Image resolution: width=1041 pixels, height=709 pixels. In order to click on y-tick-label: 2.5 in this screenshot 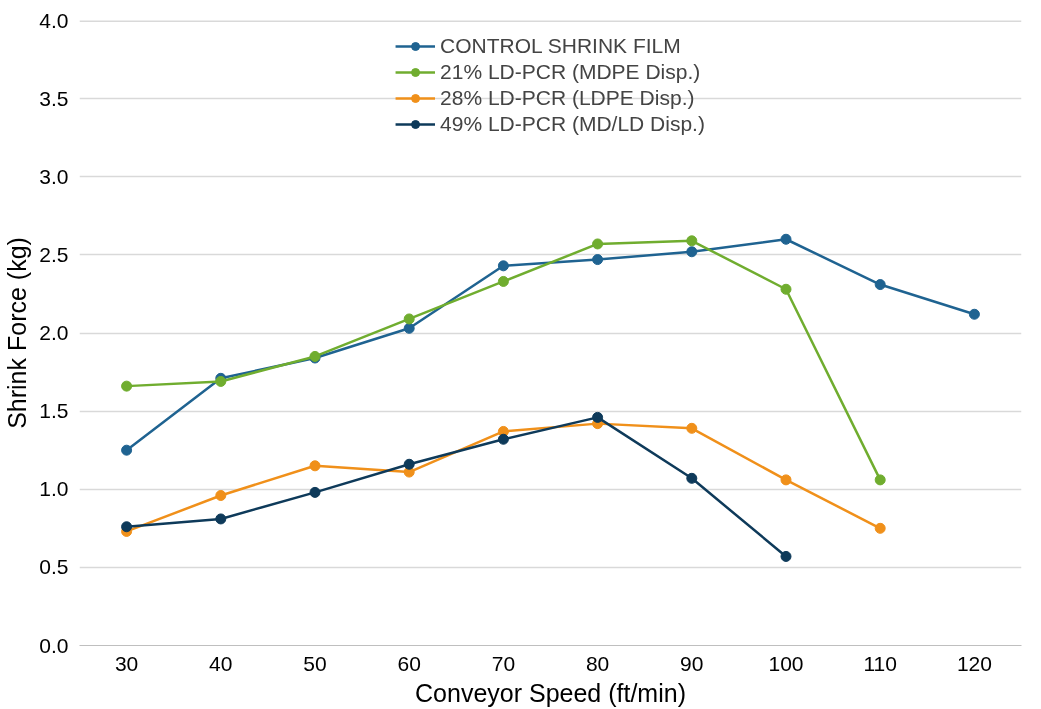, I will do `click(54, 254)`.